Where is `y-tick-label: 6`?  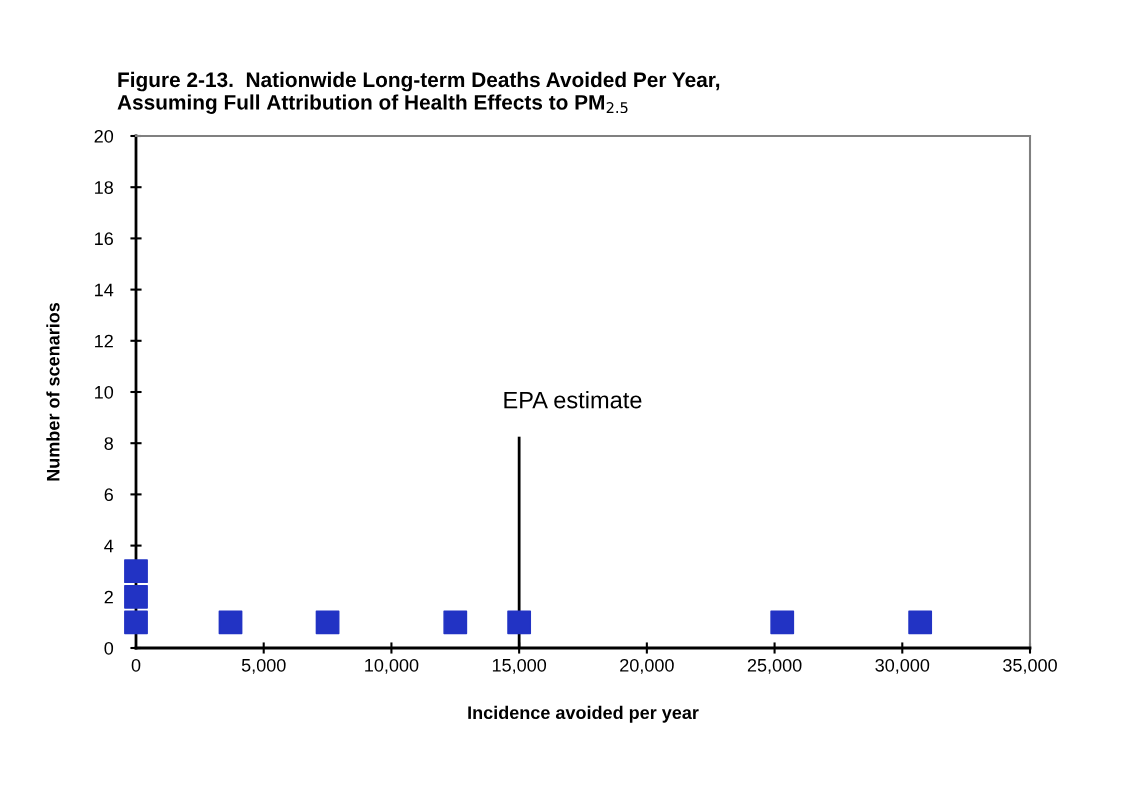 y-tick-label: 6 is located at coordinates (108, 495).